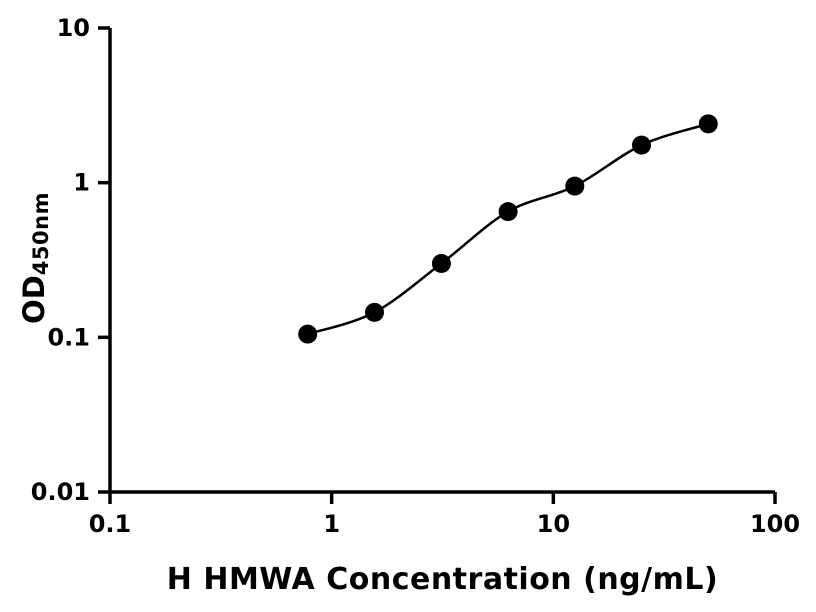 The height and width of the screenshot is (612, 816). I want to click on x-tick-label: 10, so click(553, 524).